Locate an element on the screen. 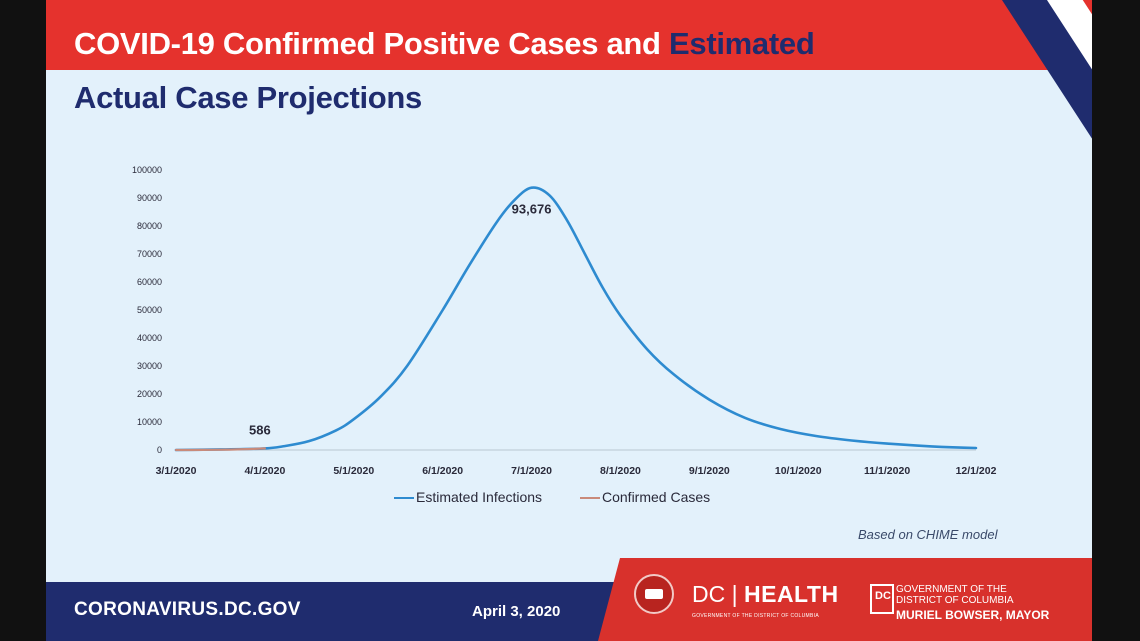 The height and width of the screenshot is (641, 1140). legend-label: Confirmed Cases is located at coordinates (656, 497).